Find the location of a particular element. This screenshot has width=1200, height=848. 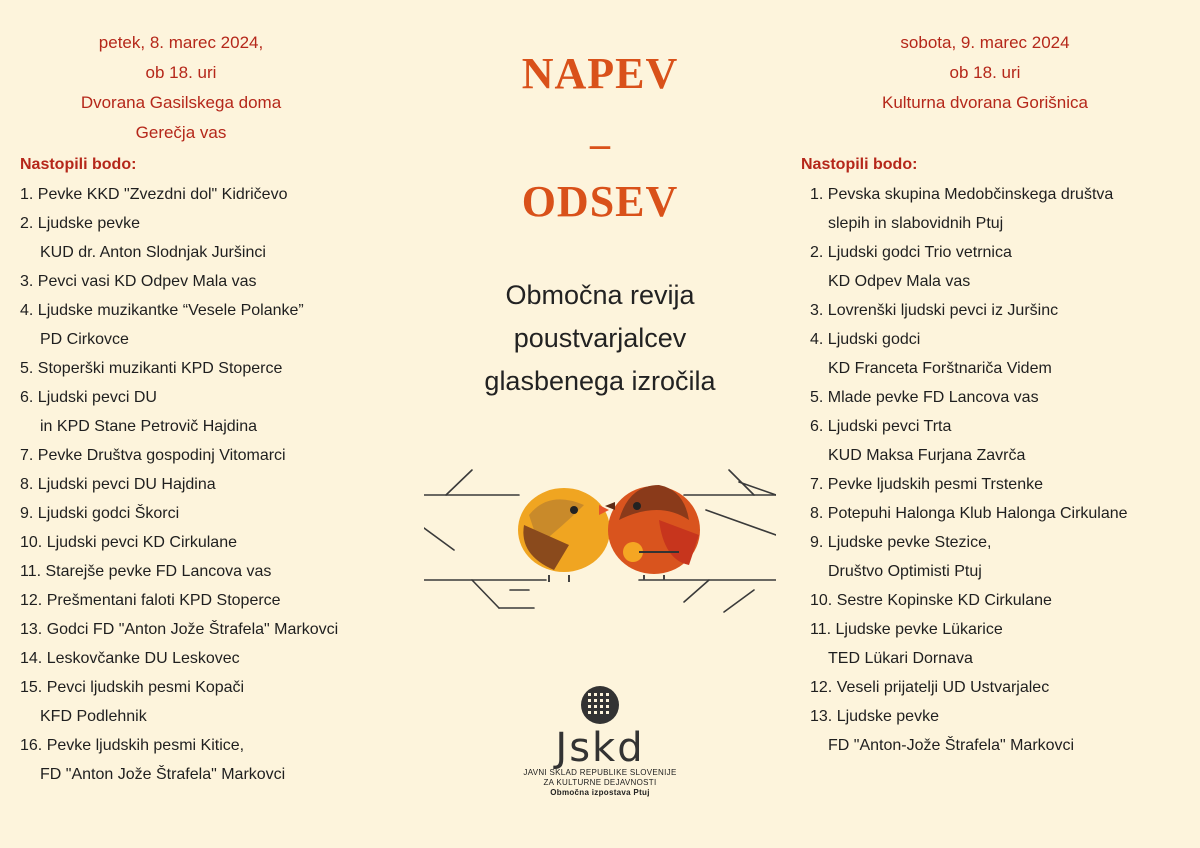

list-item-line: 1. Pevska skupina Medobčinskega društva is located at coordinates (962, 194).